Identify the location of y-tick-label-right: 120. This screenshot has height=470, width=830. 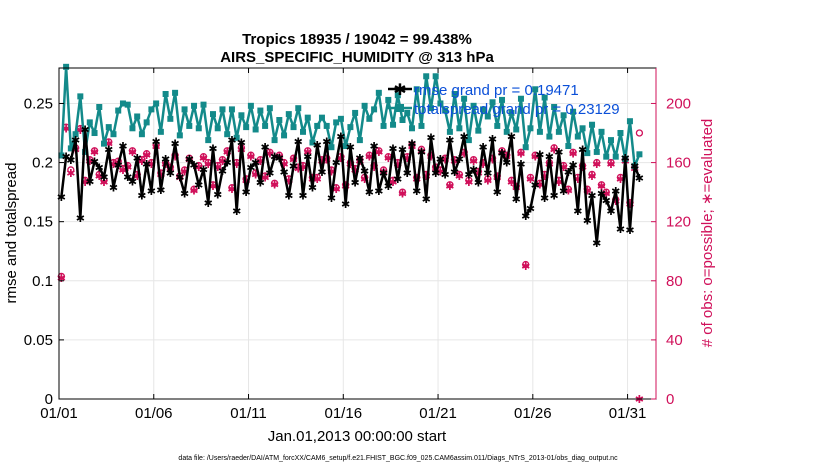
(678, 222).